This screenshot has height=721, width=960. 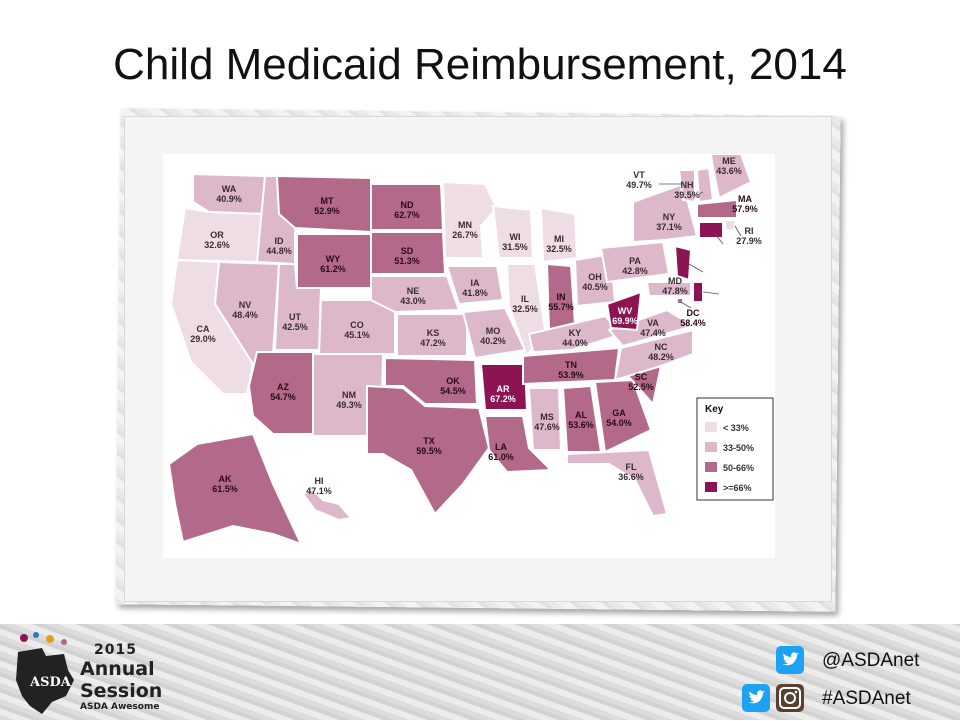 I want to click on state-value-hi: 47.1%, so click(x=319, y=491).